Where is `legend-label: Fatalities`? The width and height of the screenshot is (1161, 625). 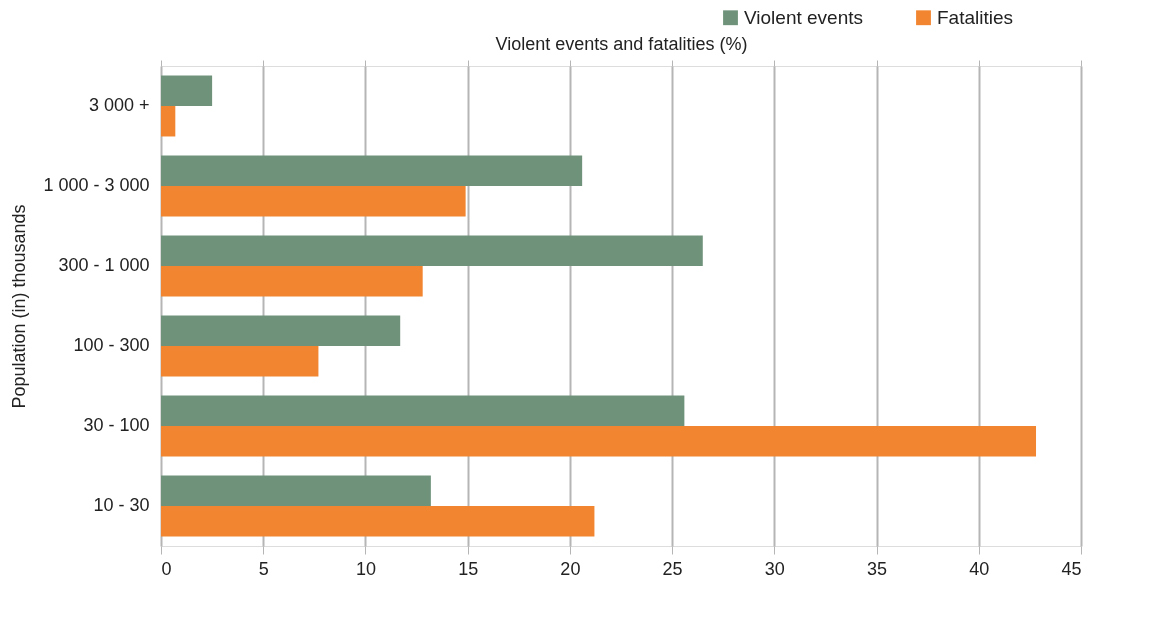
legend-label: Fatalities is located at coordinates (975, 17).